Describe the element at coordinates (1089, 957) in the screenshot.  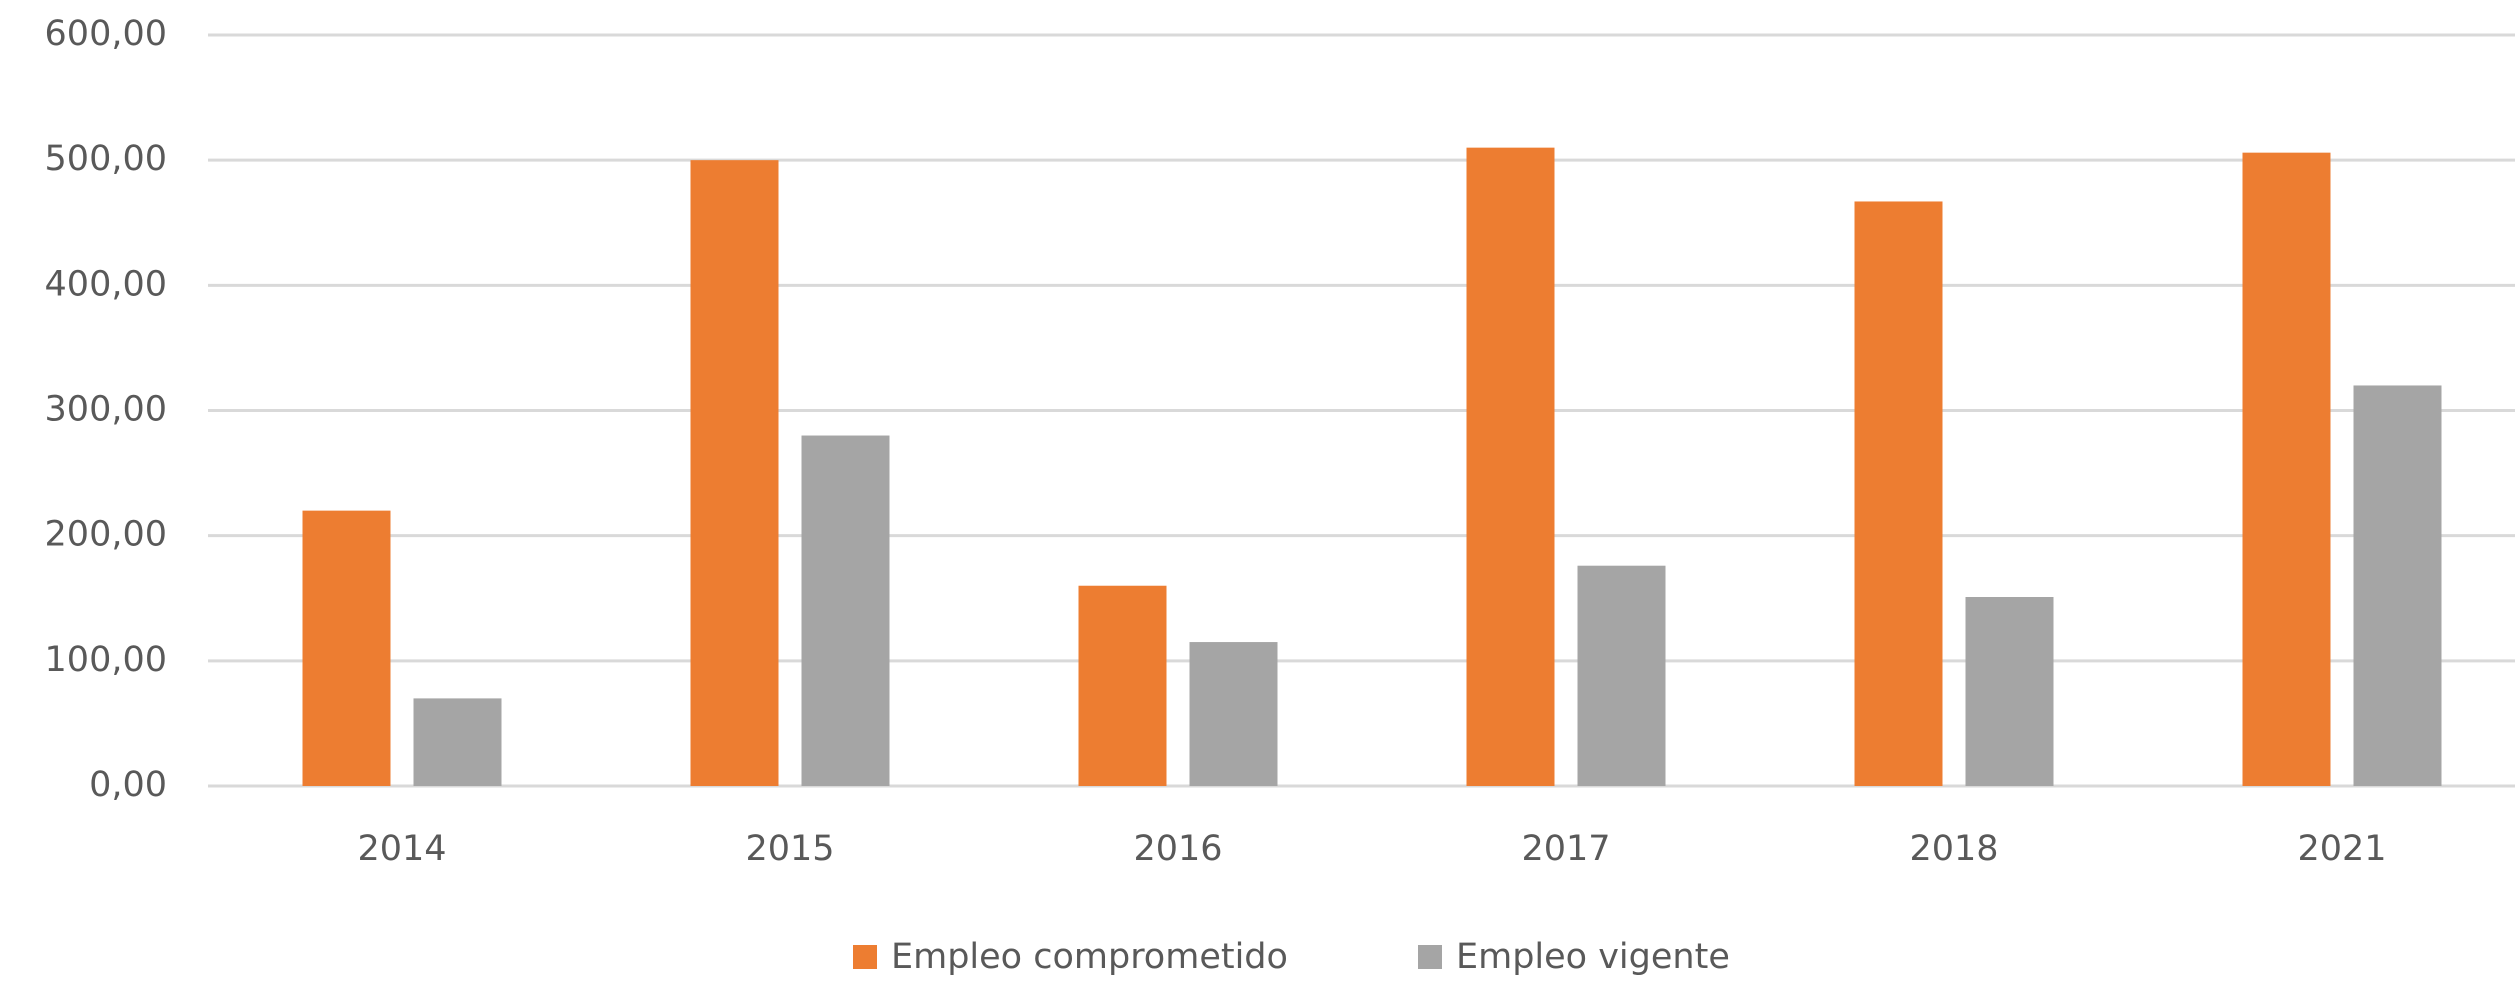
I see `legend-label: Empleo comprometido` at that location.